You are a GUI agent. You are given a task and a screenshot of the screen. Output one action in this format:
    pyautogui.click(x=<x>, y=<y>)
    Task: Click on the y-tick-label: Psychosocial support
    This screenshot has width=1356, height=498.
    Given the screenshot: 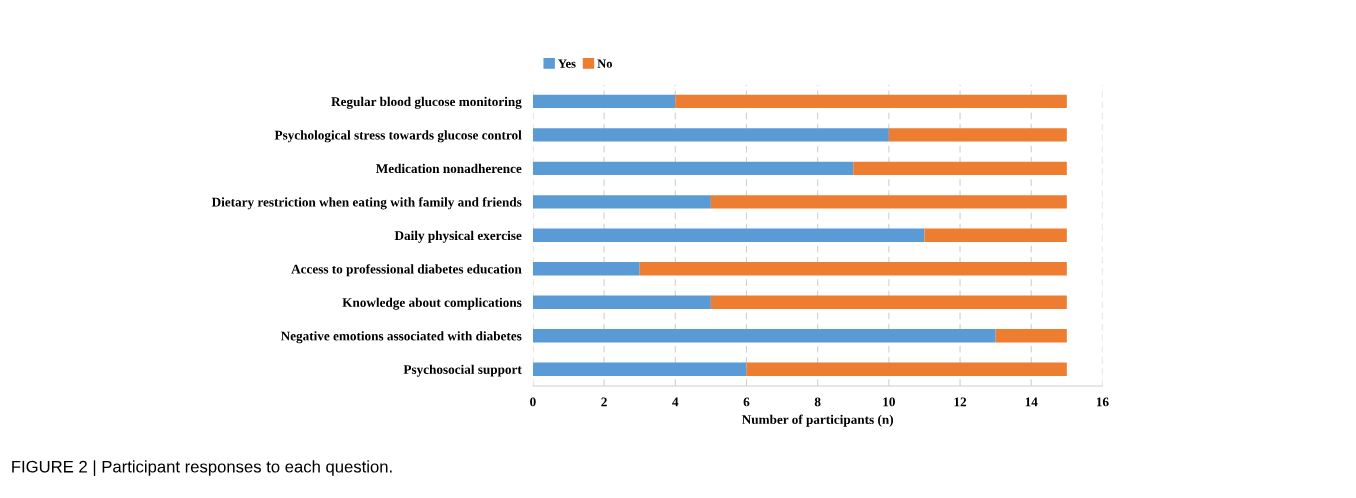 What is the action you would take?
    pyautogui.click(x=462, y=370)
    